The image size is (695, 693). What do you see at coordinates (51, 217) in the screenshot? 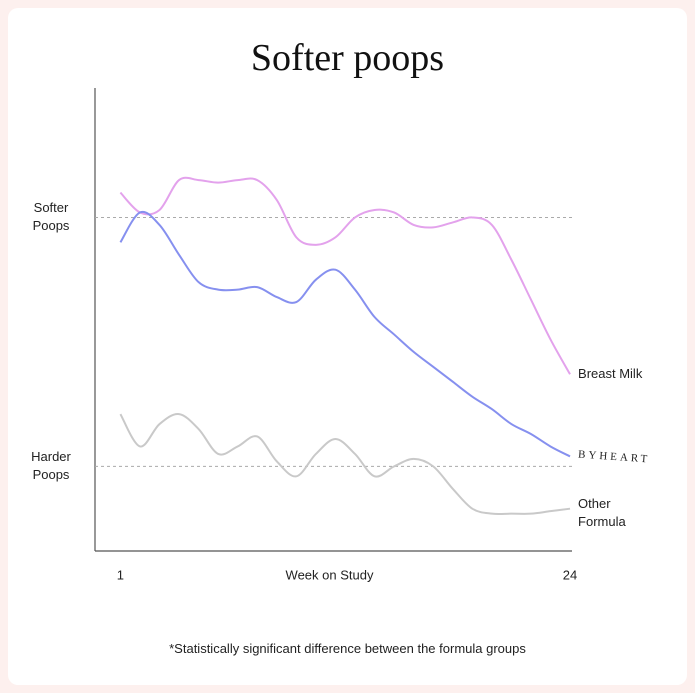
I see `y-tick-label: Softer Poops` at bounding box center [51, 217].